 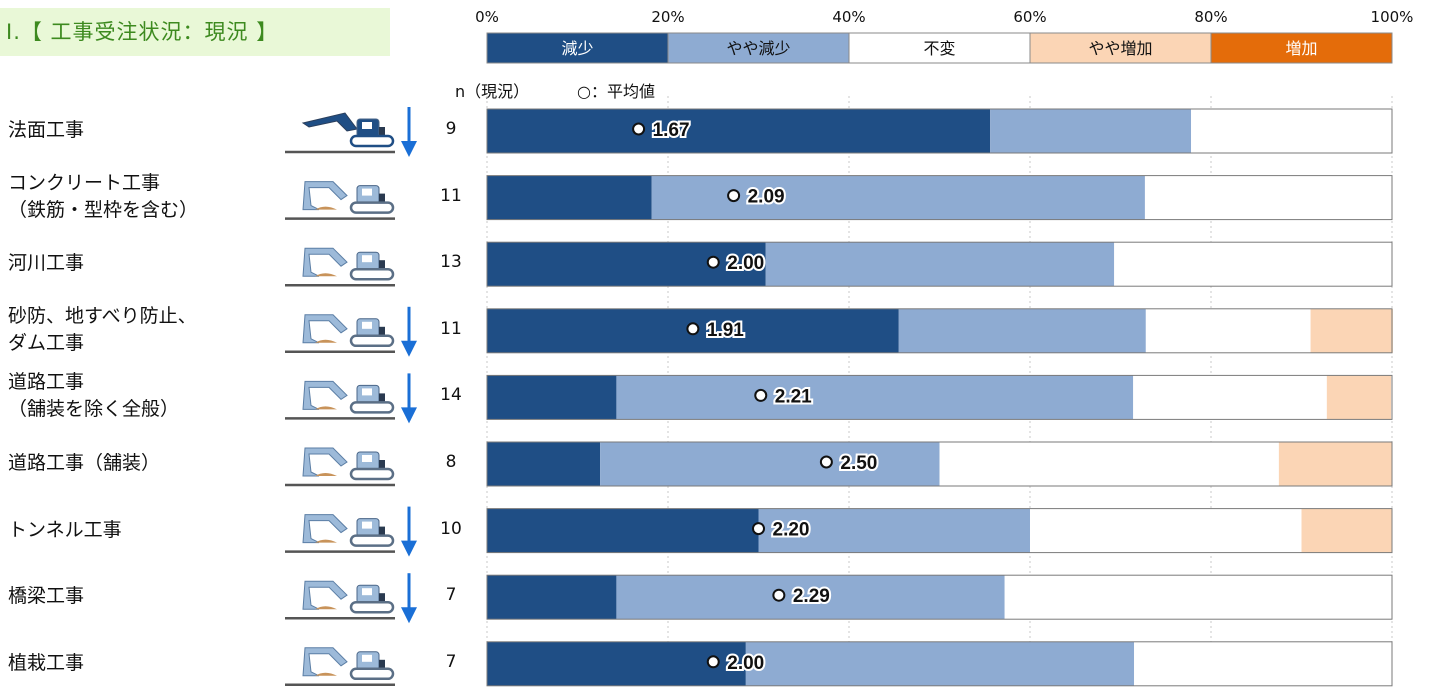 I want to click on n-value: 14, so click(x=451, y=395).